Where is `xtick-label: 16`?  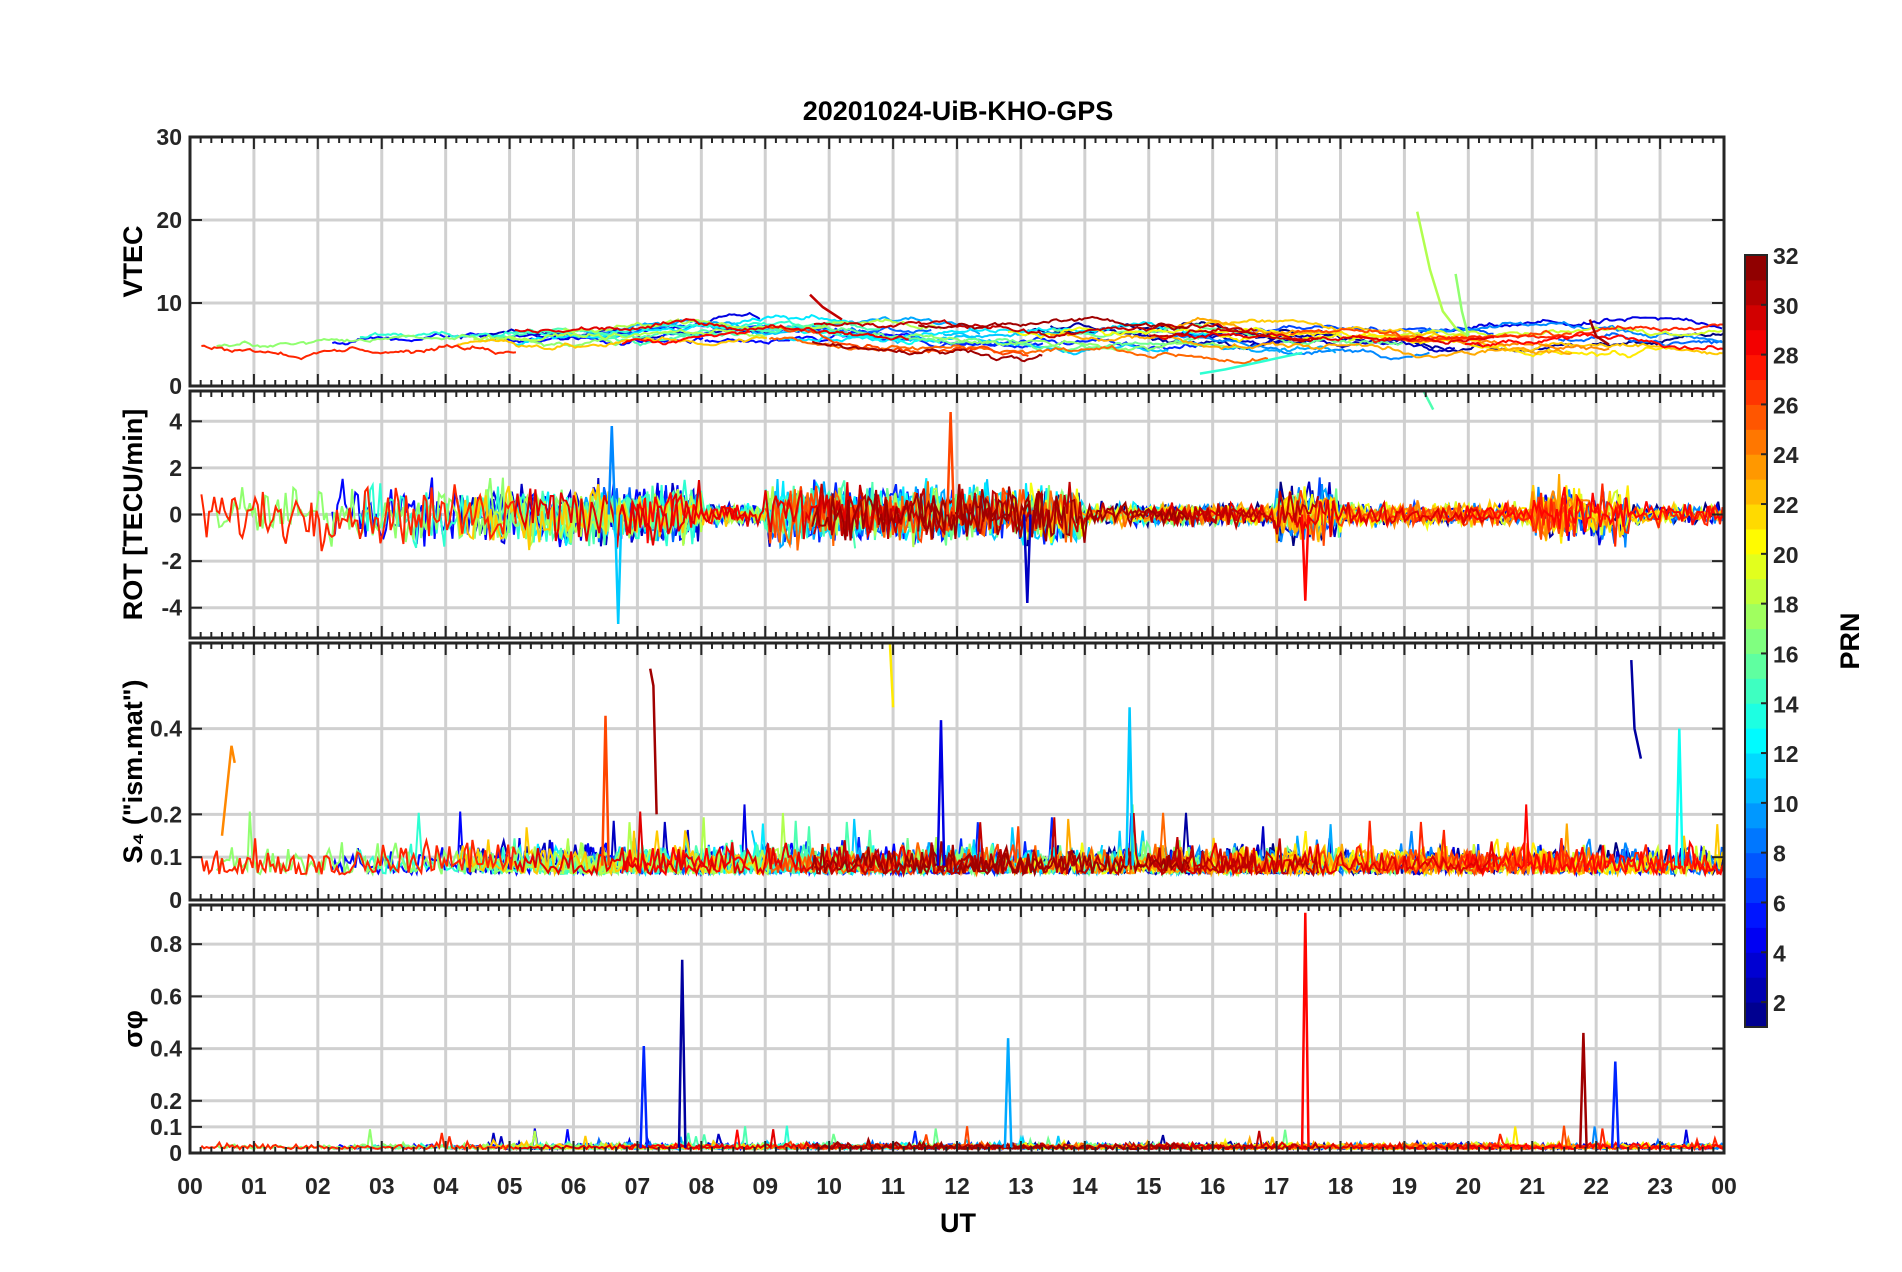
xtick-label: 16 is located at coordinates (1213, 1186).